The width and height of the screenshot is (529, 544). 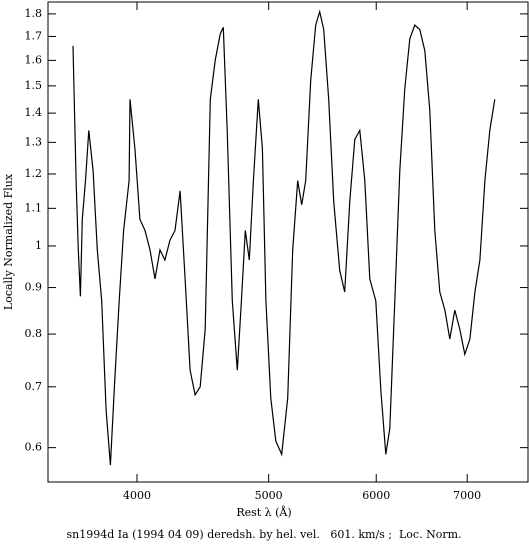 What do you see at coordinates (34, 207) in the screenshot?
I see `y-tick-label: 1.1` at bounding box center [34, 207].